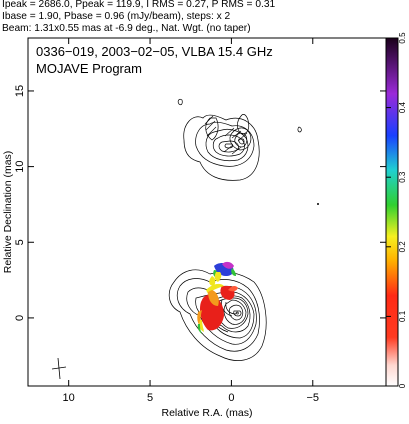 The width and height of the screenshot is (409, 424). Describe the element at coordinates (154, 51) in the screenshot. I see `plot-title: 0336−019, 2003−02−05, VLBA 15.4 GHz` at that location.